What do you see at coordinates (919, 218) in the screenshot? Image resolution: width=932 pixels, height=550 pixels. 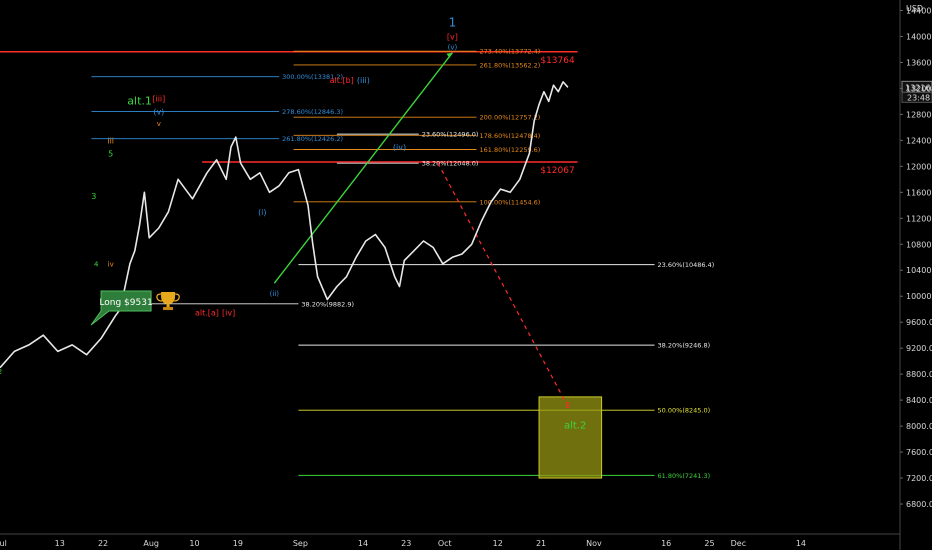 I see `y-tick-label: 11200.0` at bounding box center [919, 218].